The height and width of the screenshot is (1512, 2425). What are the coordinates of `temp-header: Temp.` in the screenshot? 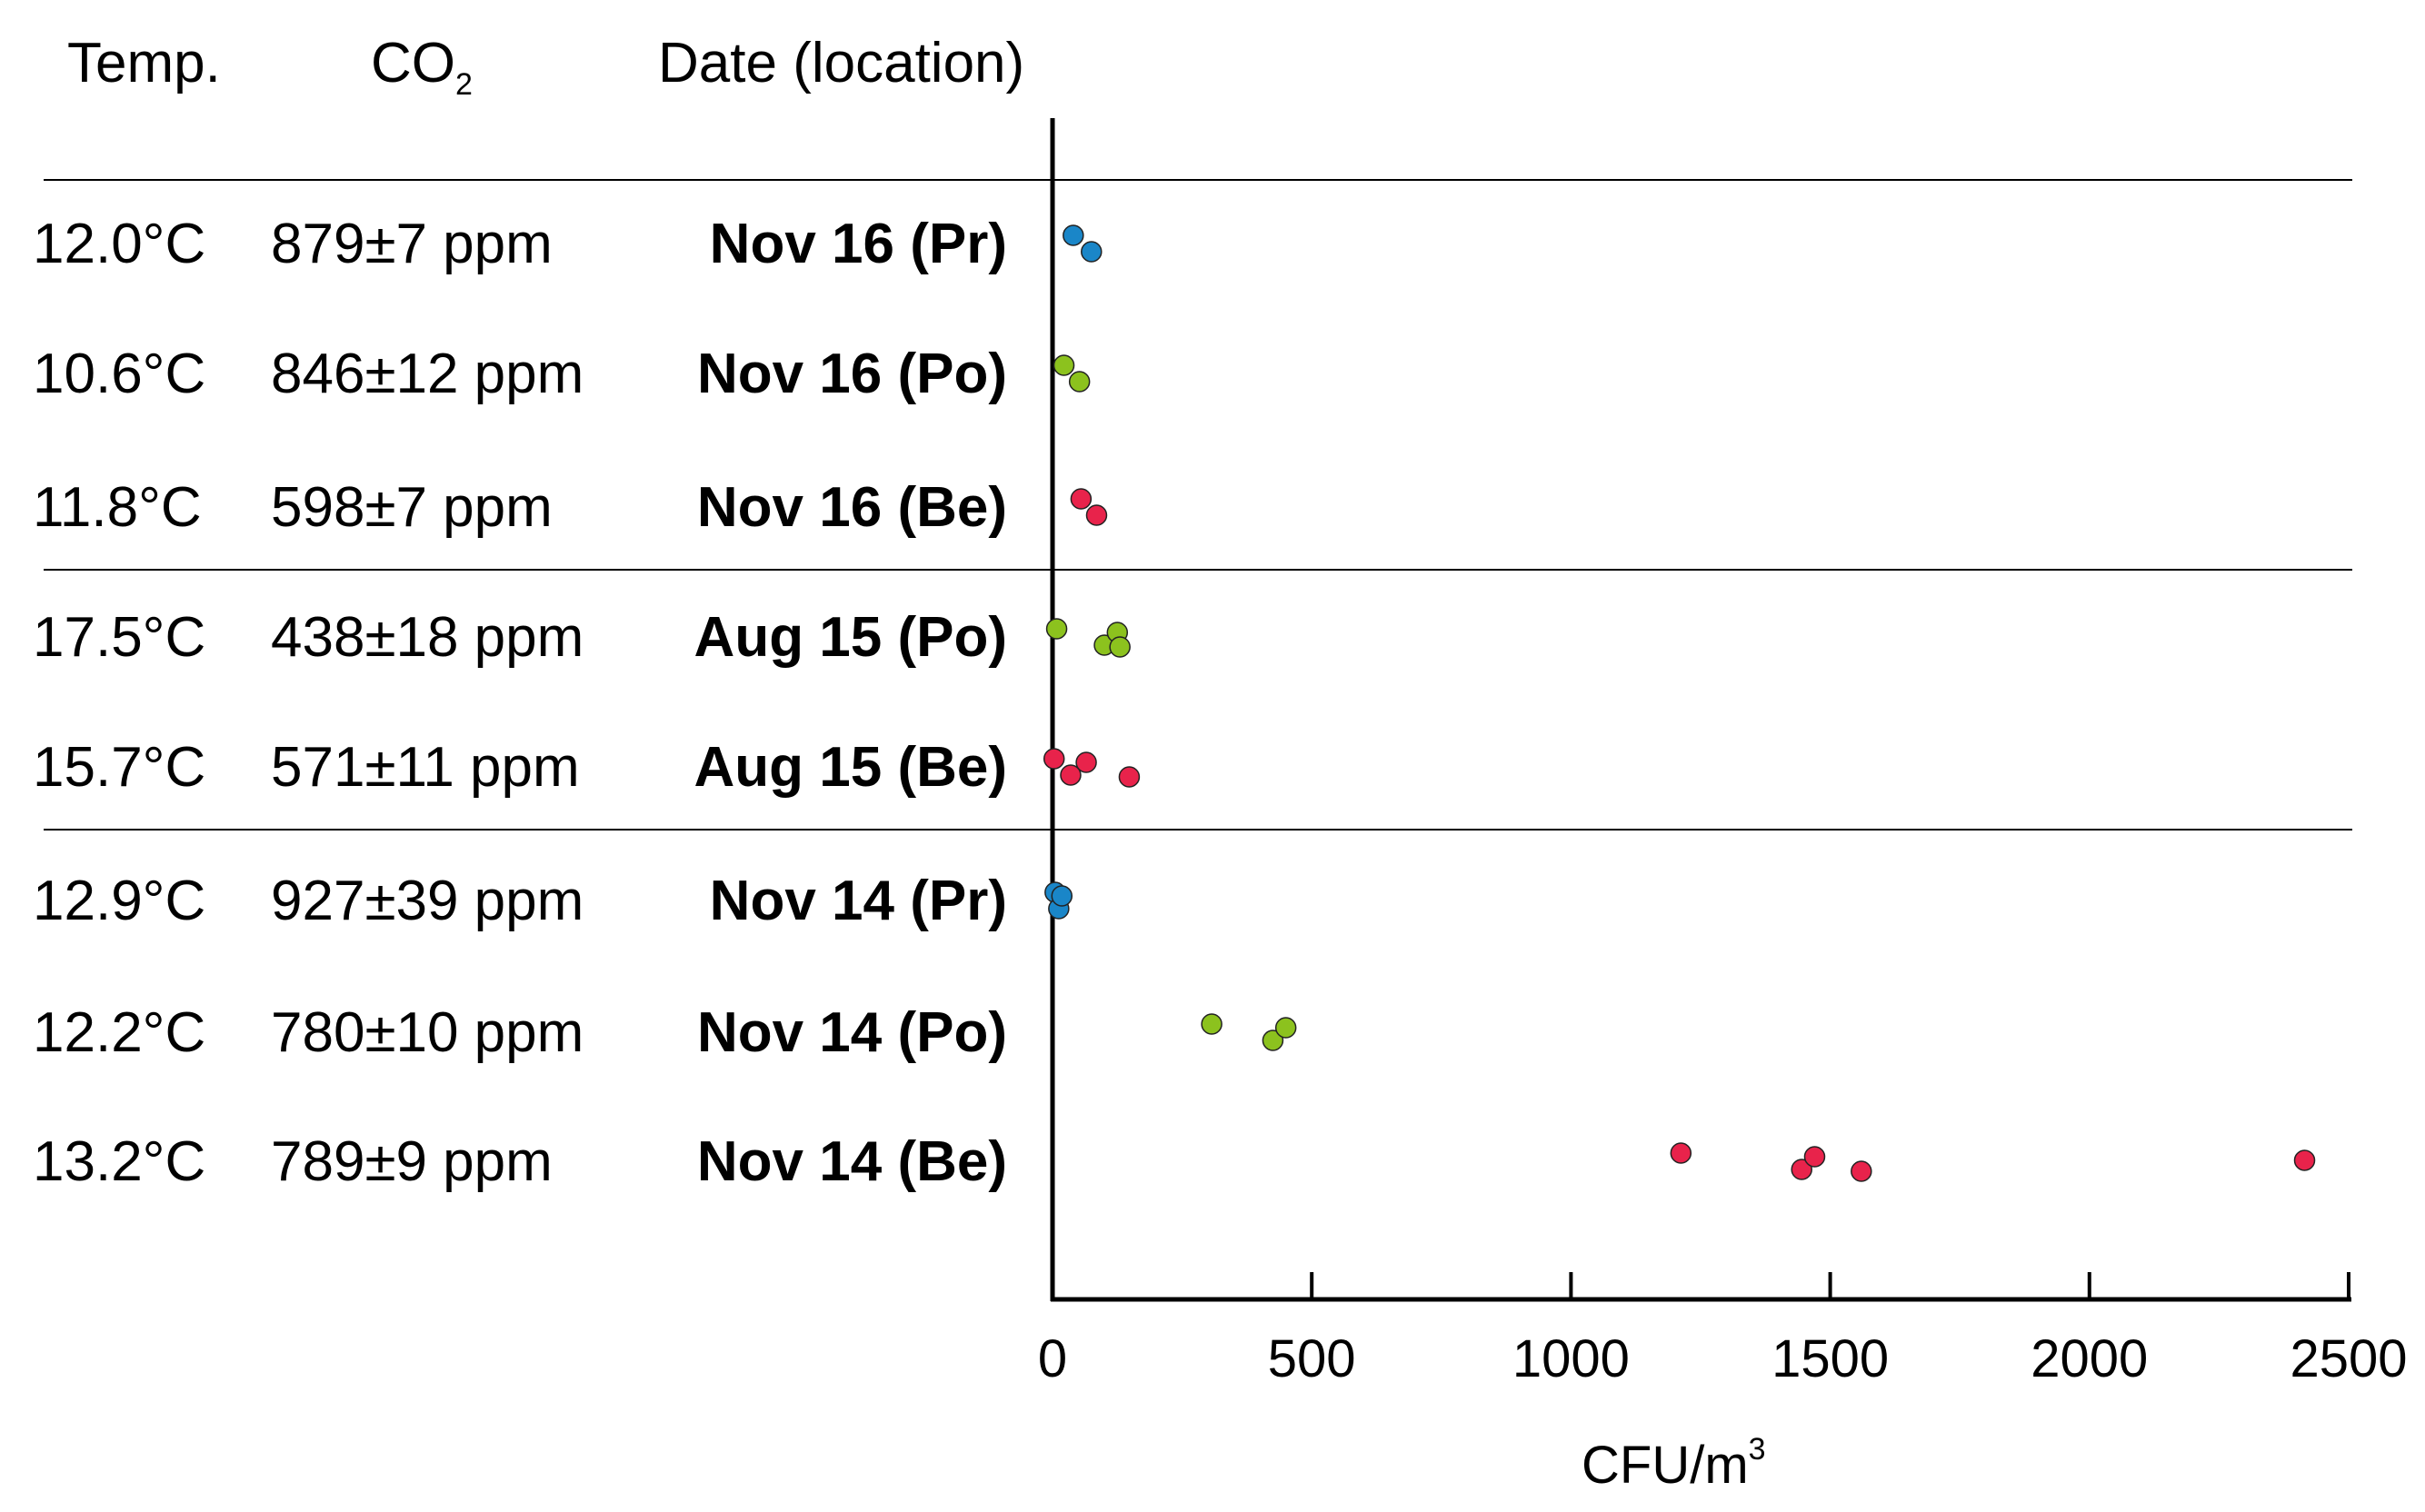 It's located at (144, 63).